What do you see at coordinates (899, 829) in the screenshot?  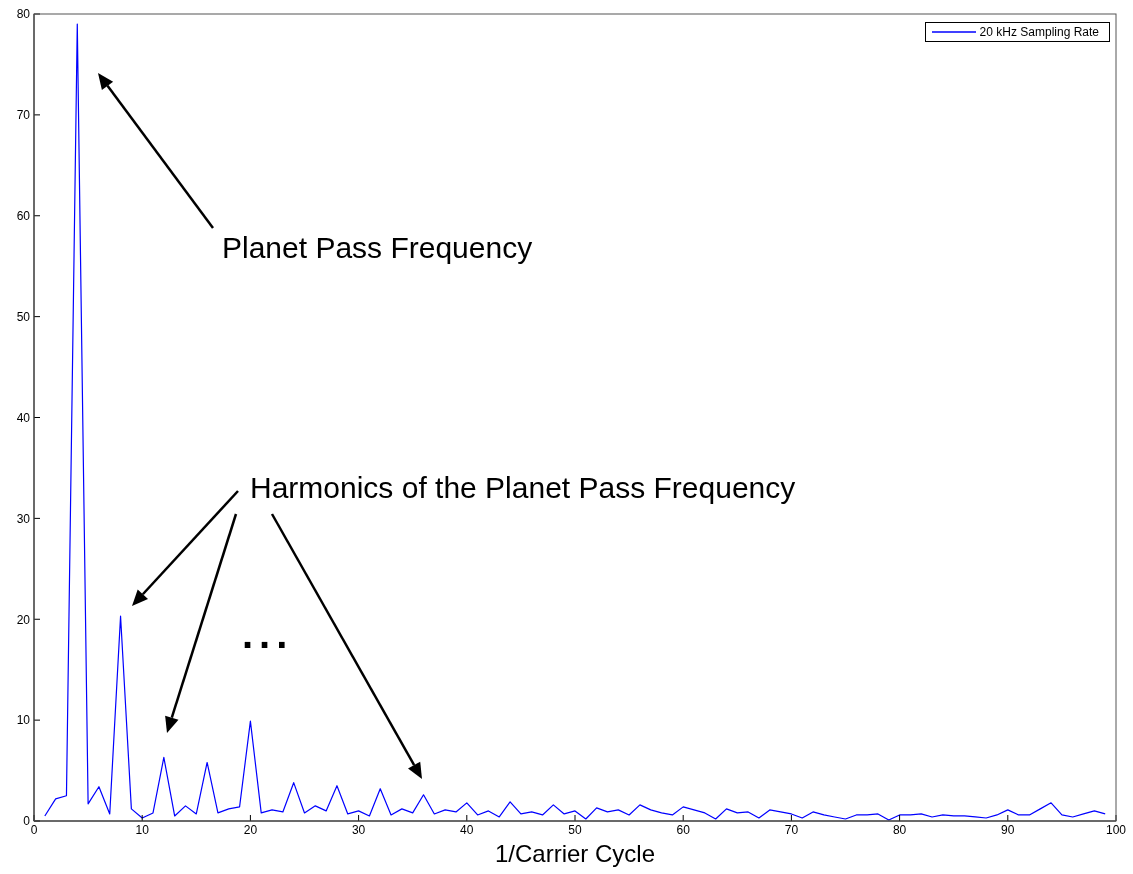 I see `x-tick-label: 80` at bounding box center [899, 829].